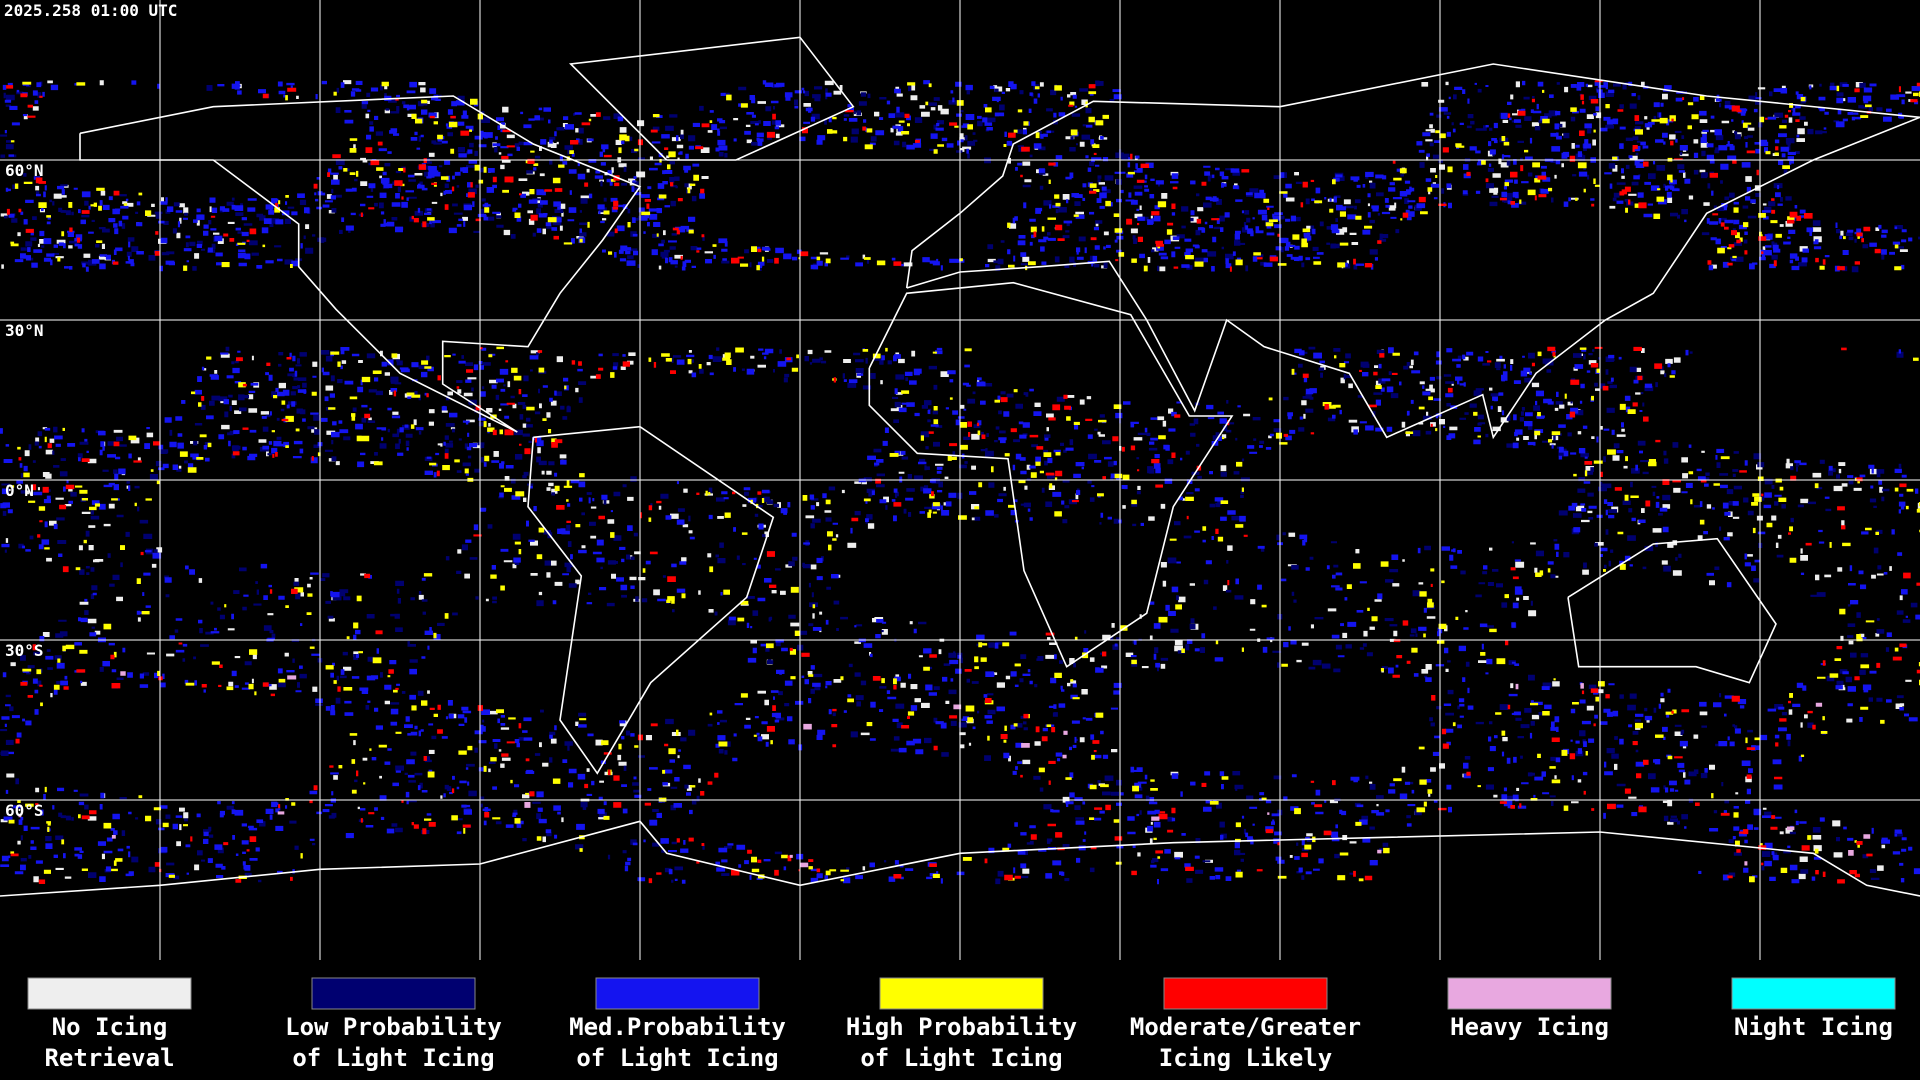 This screenshot has width=1920, height=1080. I want to click on legend-label: Heavy Icing, so click(1529, 1027).